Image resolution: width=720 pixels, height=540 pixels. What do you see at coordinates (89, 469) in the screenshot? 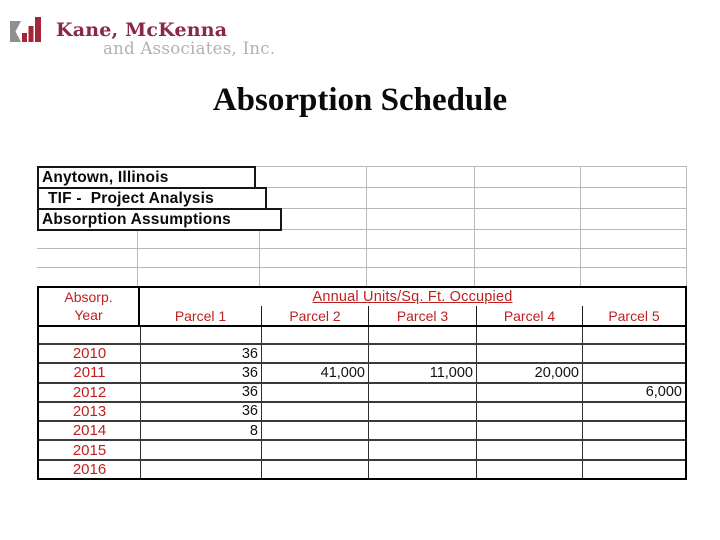
I see `year-cell: 2016` at bounding box center [89, 469].